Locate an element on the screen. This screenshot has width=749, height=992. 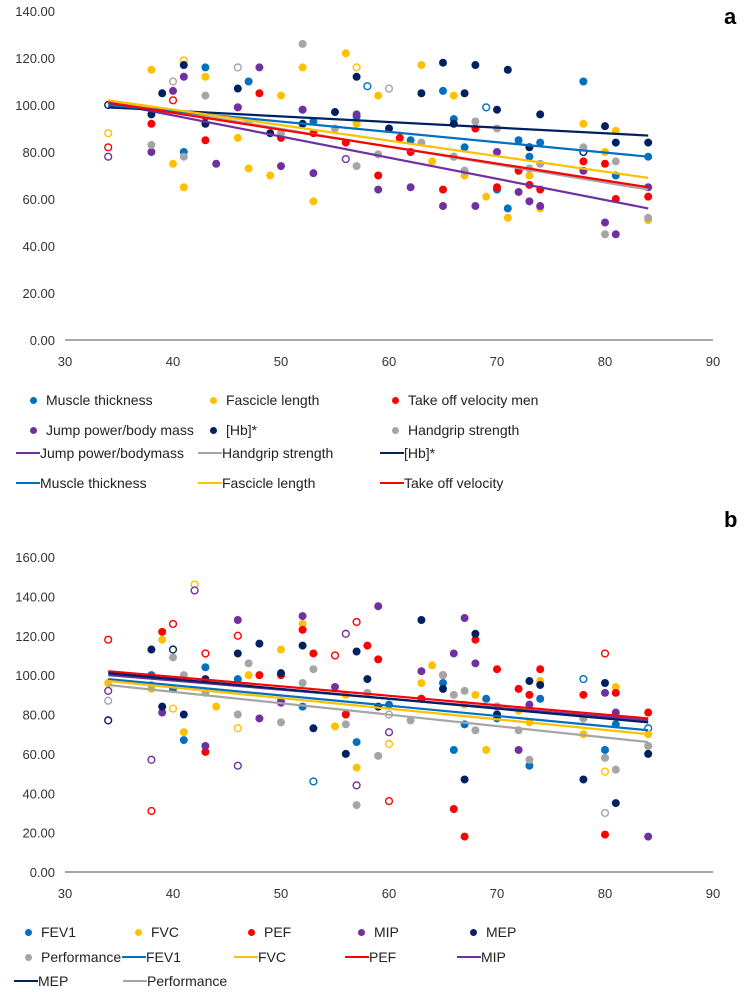
x-tick-label: 40 is located at coordinates (173, 893).